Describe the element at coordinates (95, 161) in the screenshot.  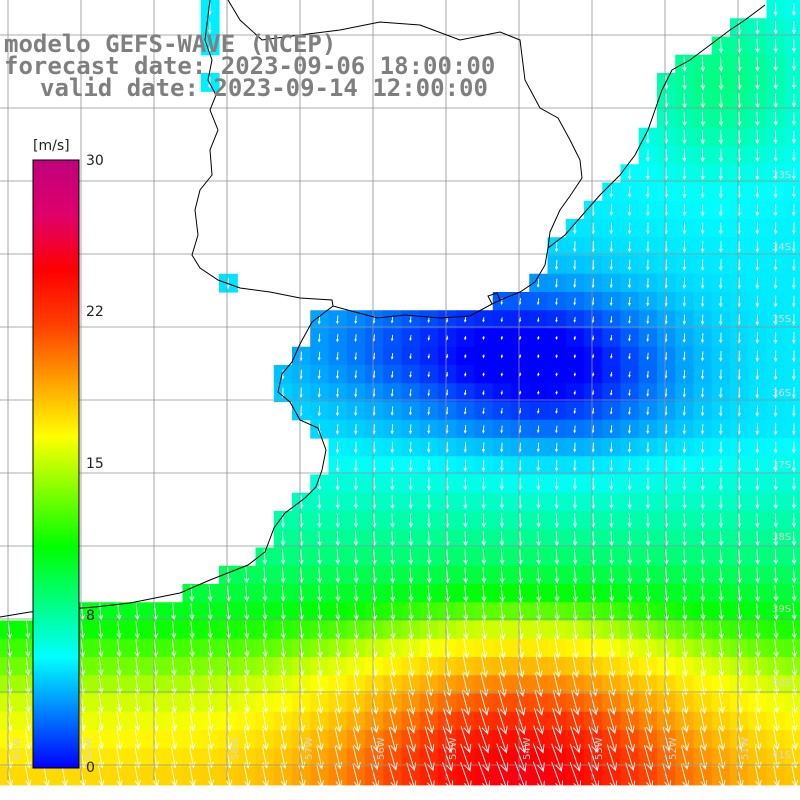
I see `colorbar-tick-30: 30` at that location.